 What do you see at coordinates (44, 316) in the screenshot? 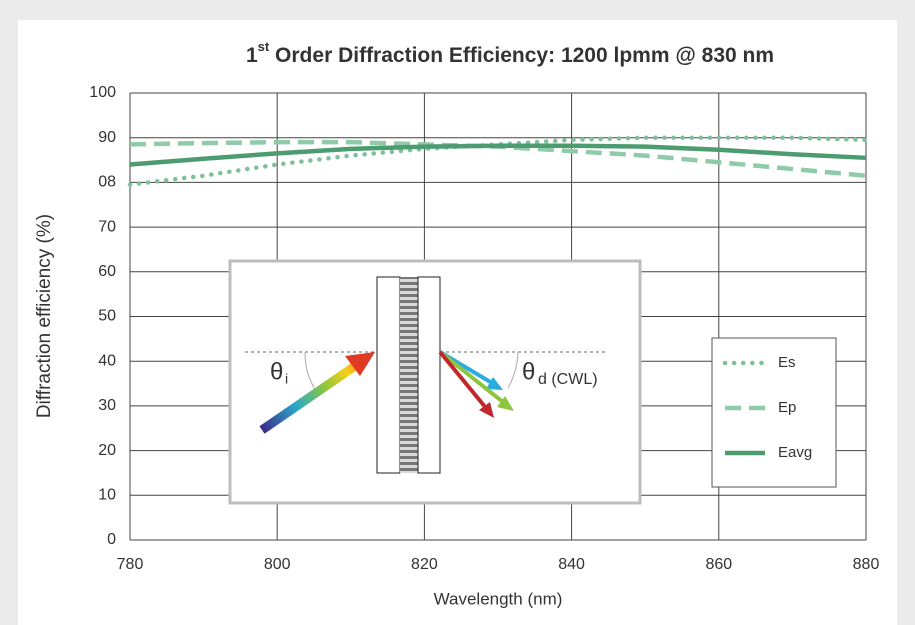
I see `y-axis-label: Diffraction efficiency (%)` at bounding box center [44, 316].